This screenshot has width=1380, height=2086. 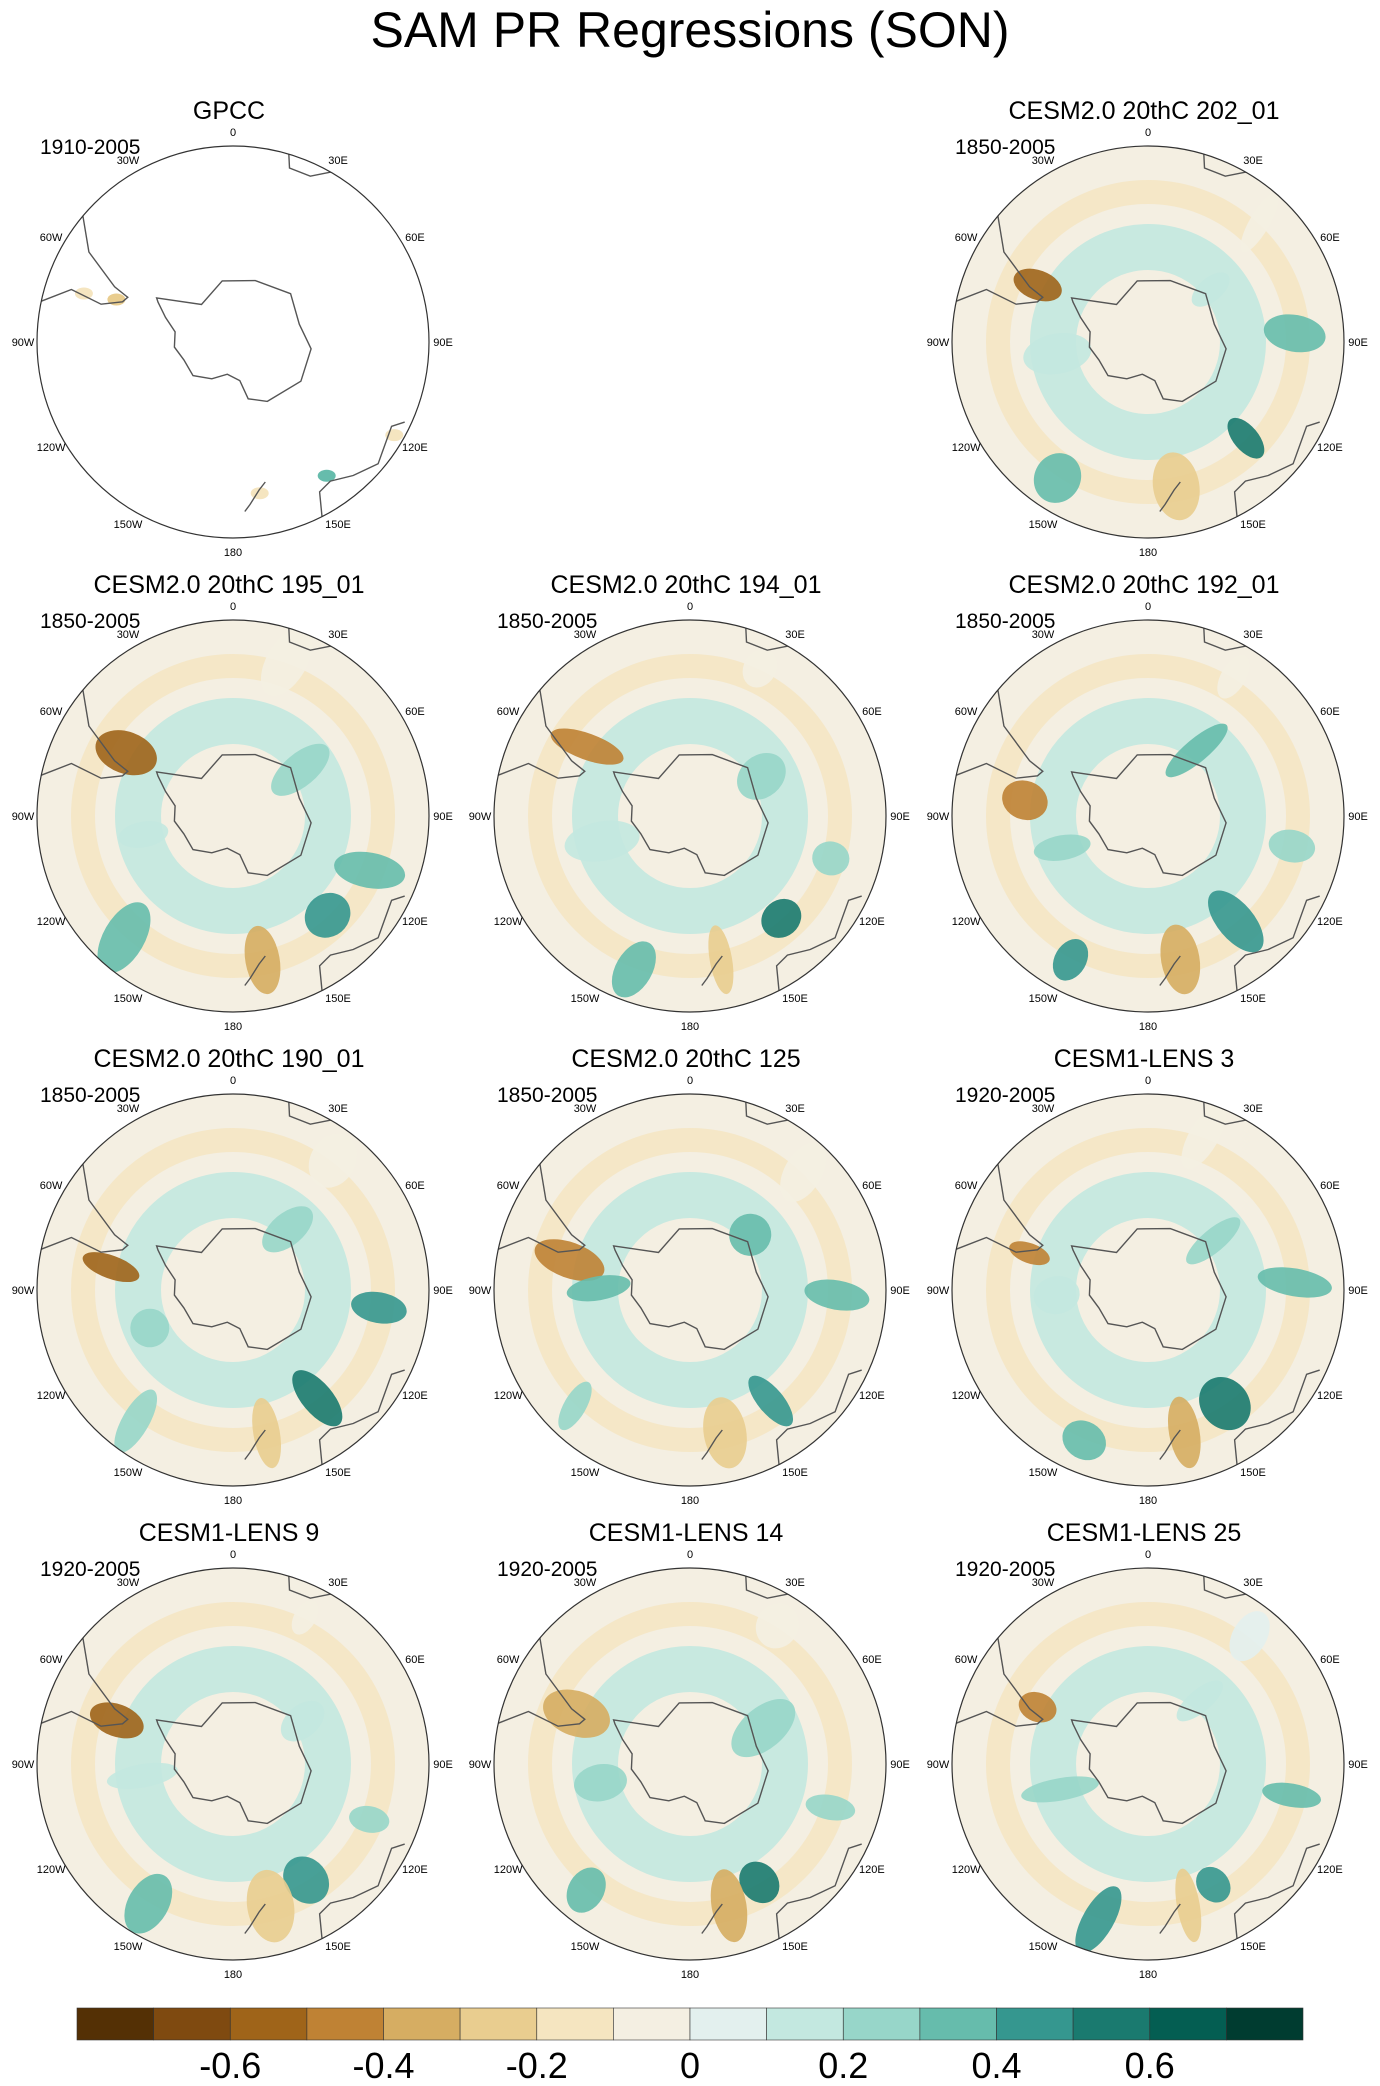 I want to click on field-ring, so click(x=233, y=1764).